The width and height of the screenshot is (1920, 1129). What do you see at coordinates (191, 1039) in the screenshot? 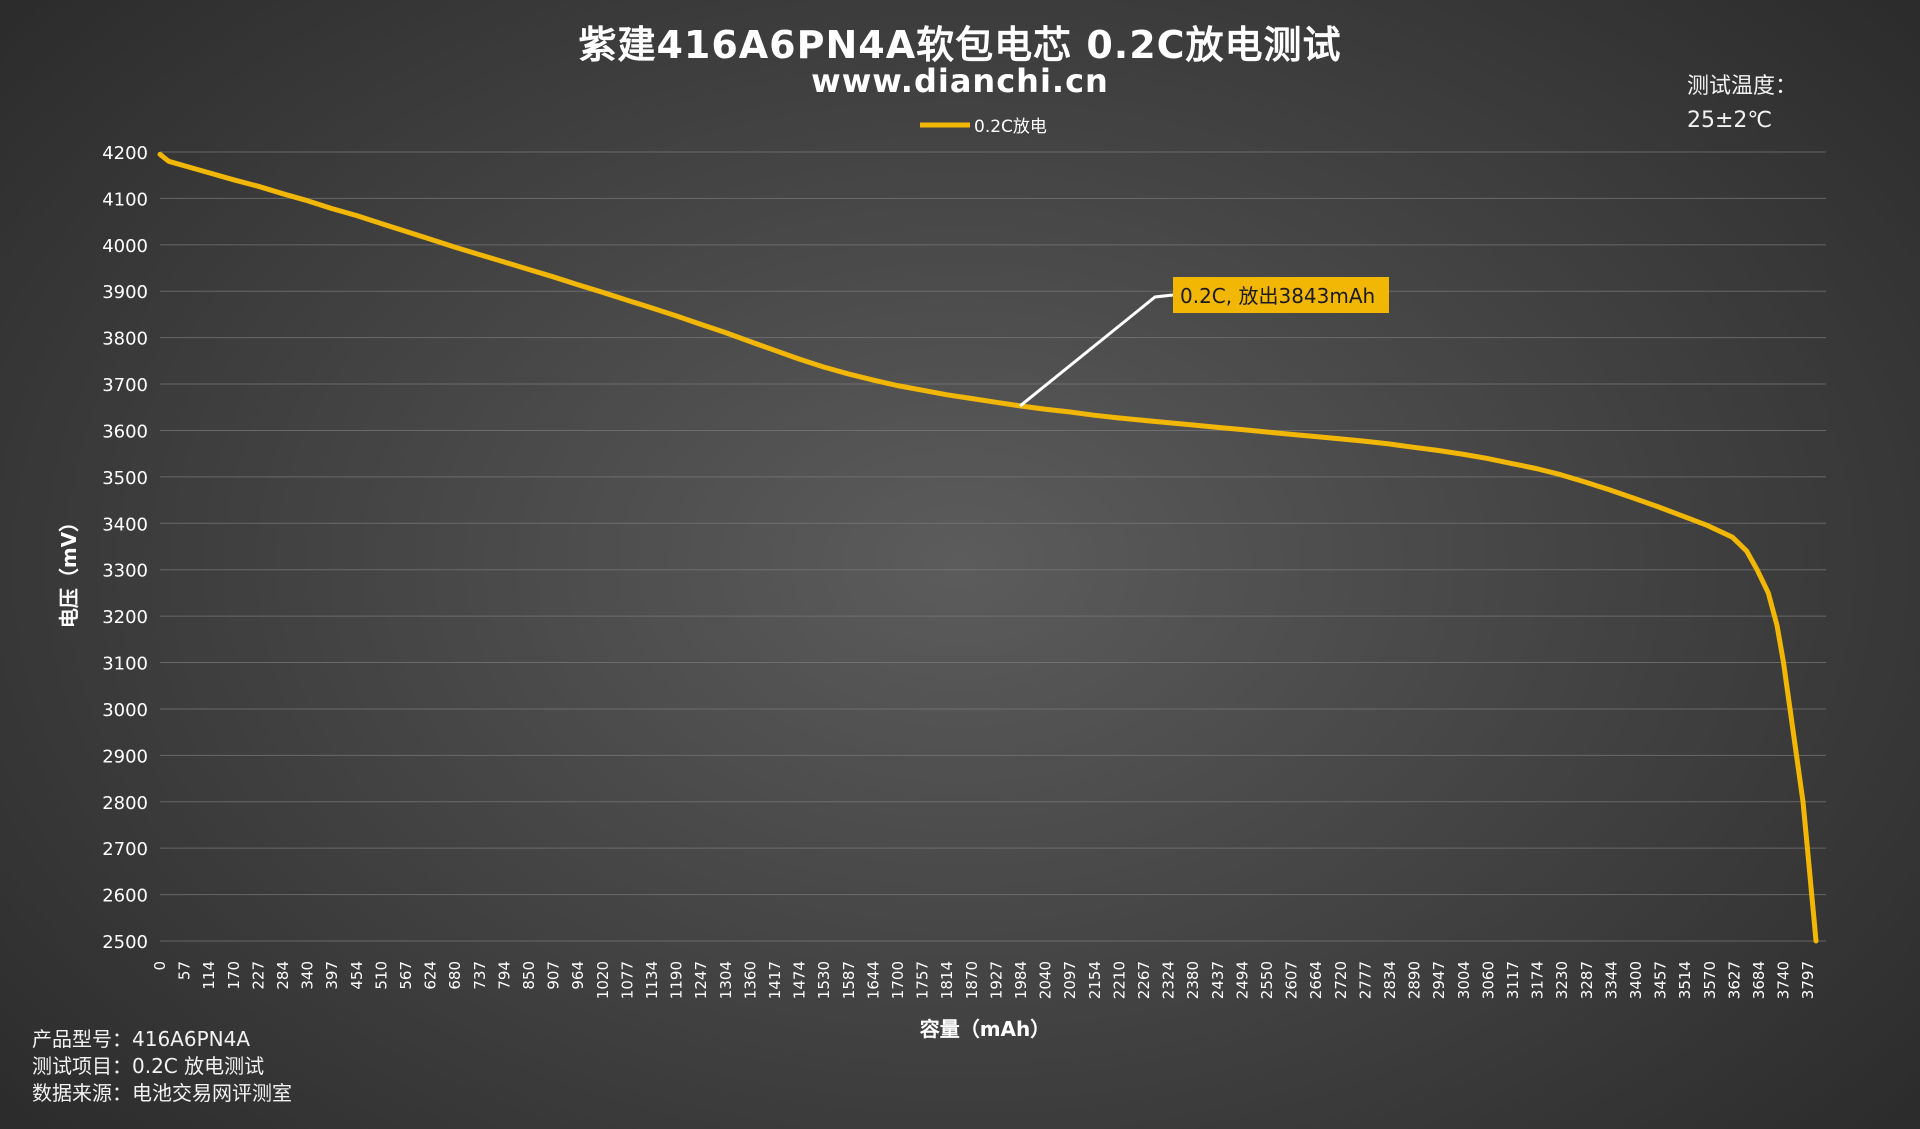
I see `product-model-value: 416A6PN4A` at bounding box center [191, 1039].